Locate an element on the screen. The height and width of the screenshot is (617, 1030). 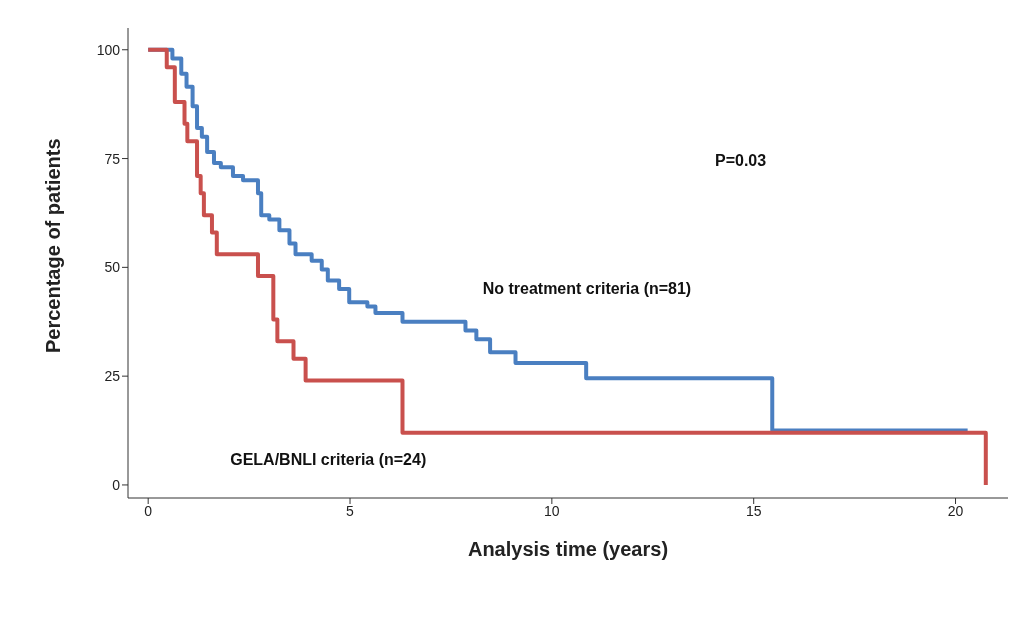
y-tick-label: 0 is located at coordinates (116, 484).